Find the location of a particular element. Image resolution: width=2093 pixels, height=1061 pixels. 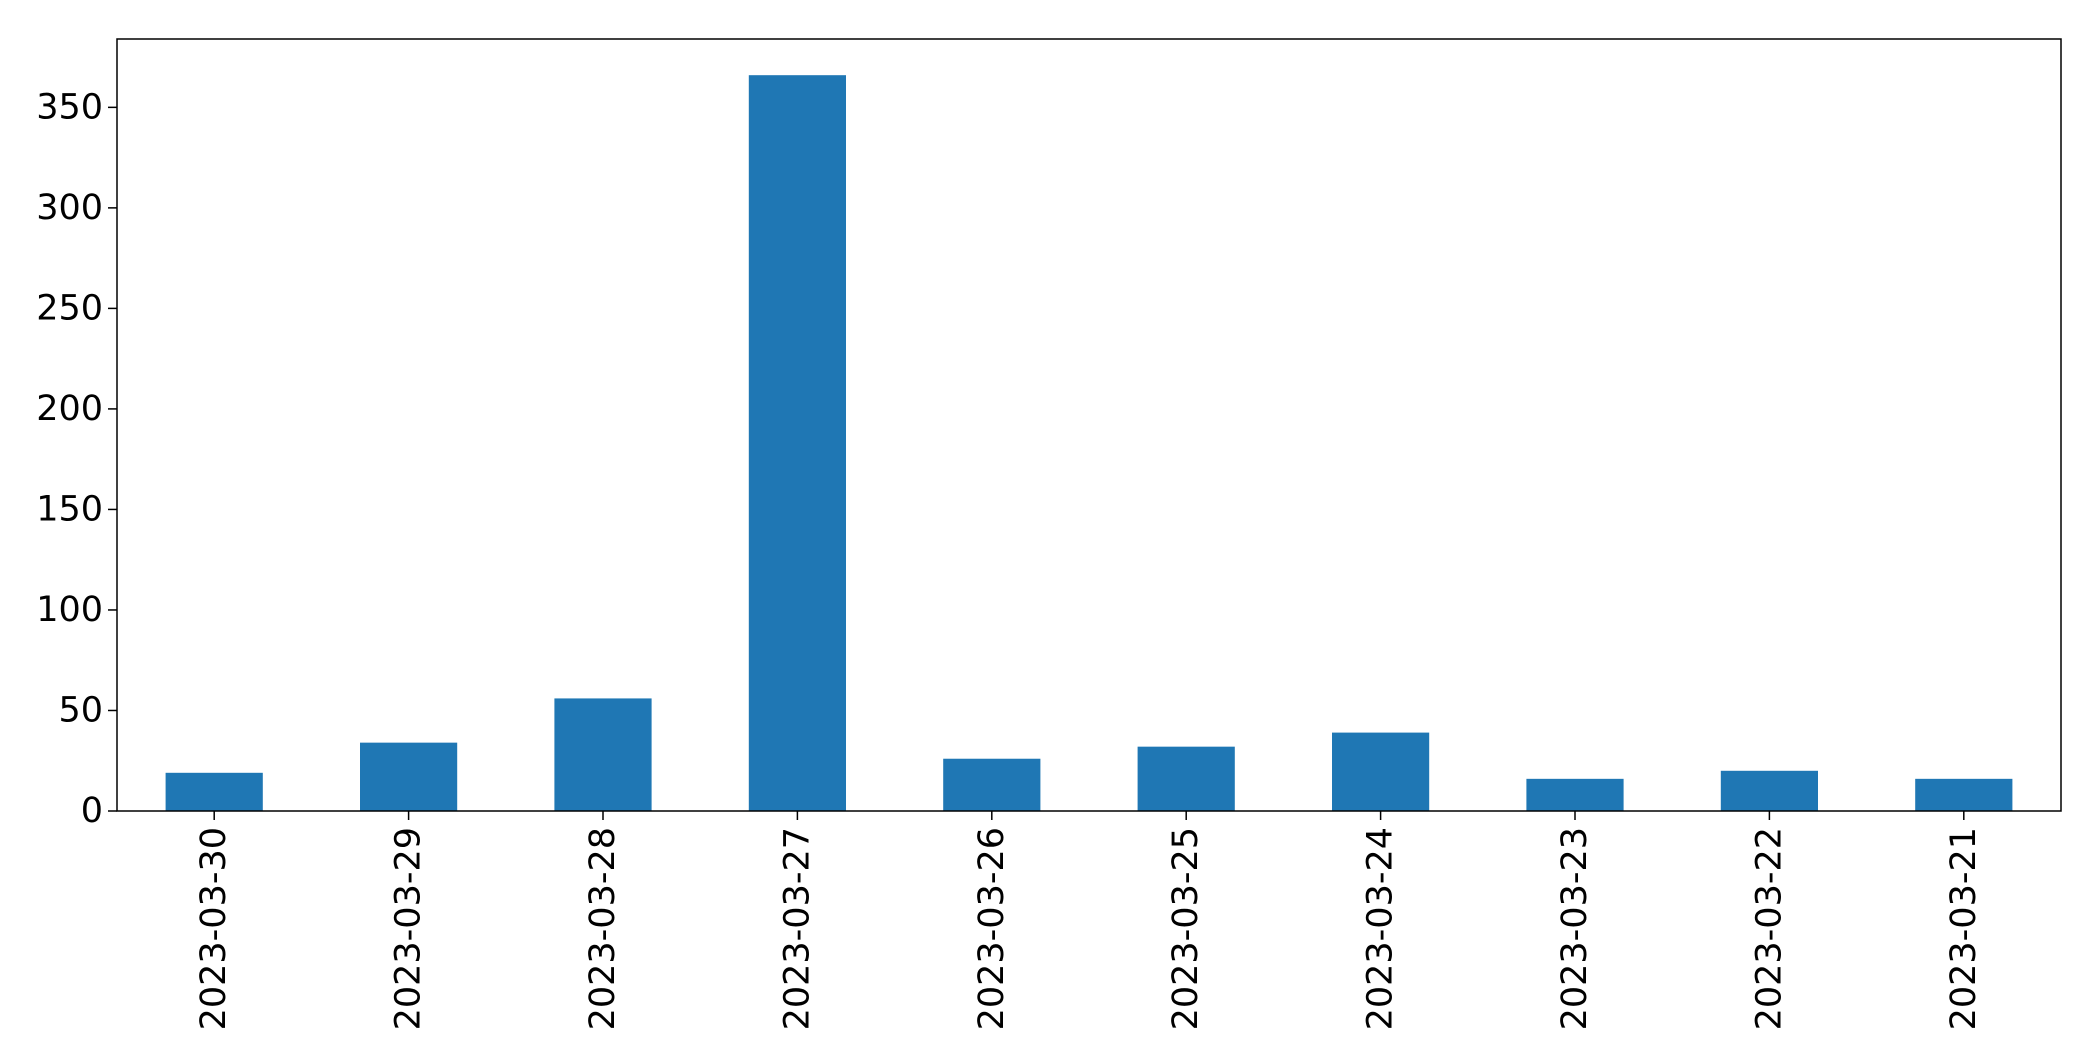

x-tick-label: 2023-03-25 is located at coordinates (1186, 928).